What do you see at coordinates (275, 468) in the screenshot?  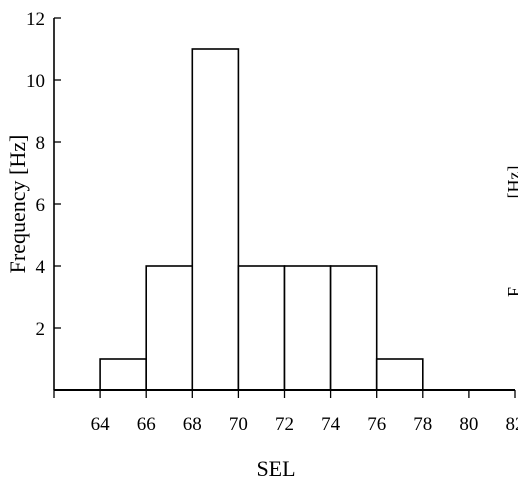 I see `x-axis-title: SEL` at bounding box center [275, 468].